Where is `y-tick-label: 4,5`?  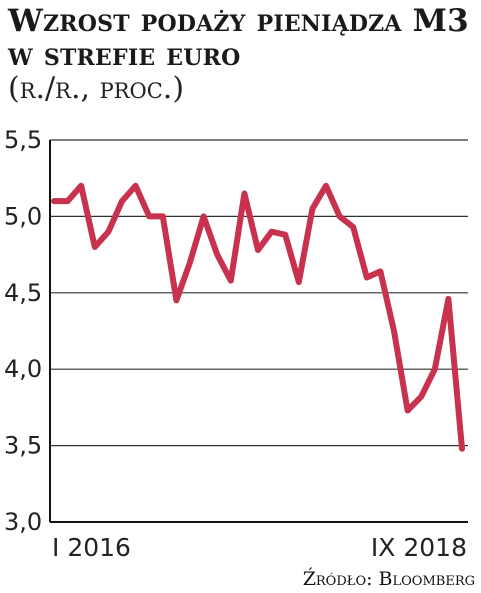
y-tick-label: 4,5 is located at coordinates (23, 293).